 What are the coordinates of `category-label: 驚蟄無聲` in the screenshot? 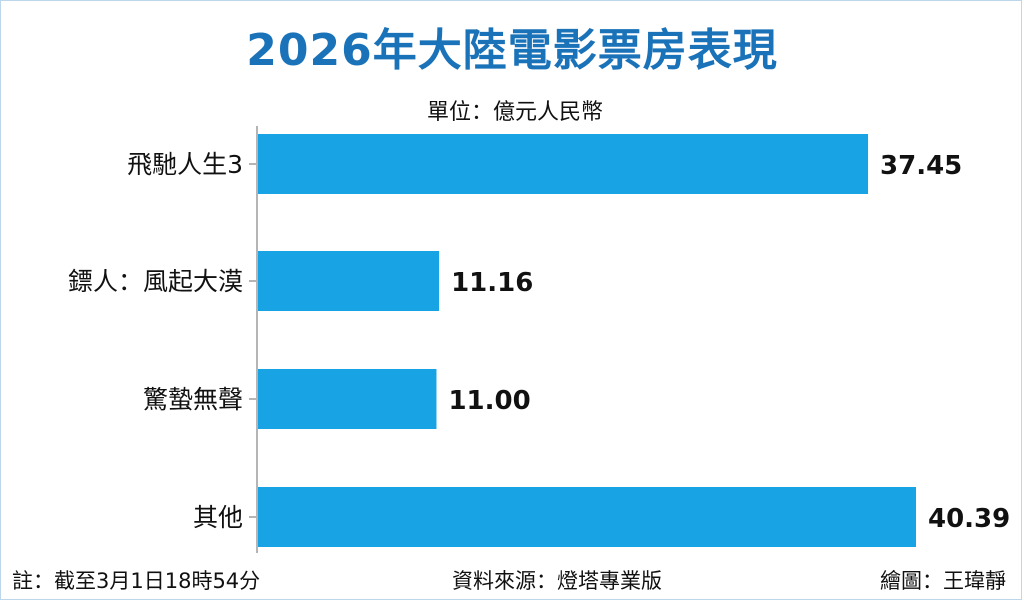 It's located at (193, 399).